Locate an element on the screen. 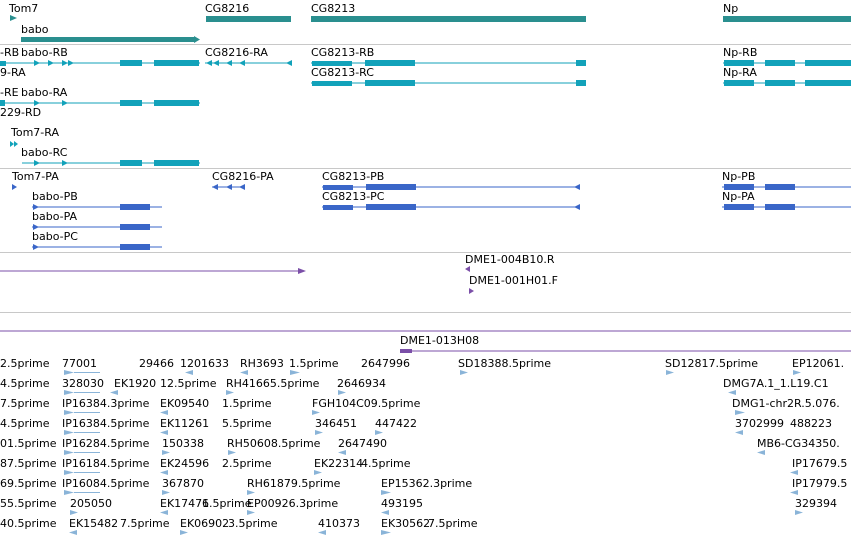  est-label: 150338 is located at coordinates (183, 443).